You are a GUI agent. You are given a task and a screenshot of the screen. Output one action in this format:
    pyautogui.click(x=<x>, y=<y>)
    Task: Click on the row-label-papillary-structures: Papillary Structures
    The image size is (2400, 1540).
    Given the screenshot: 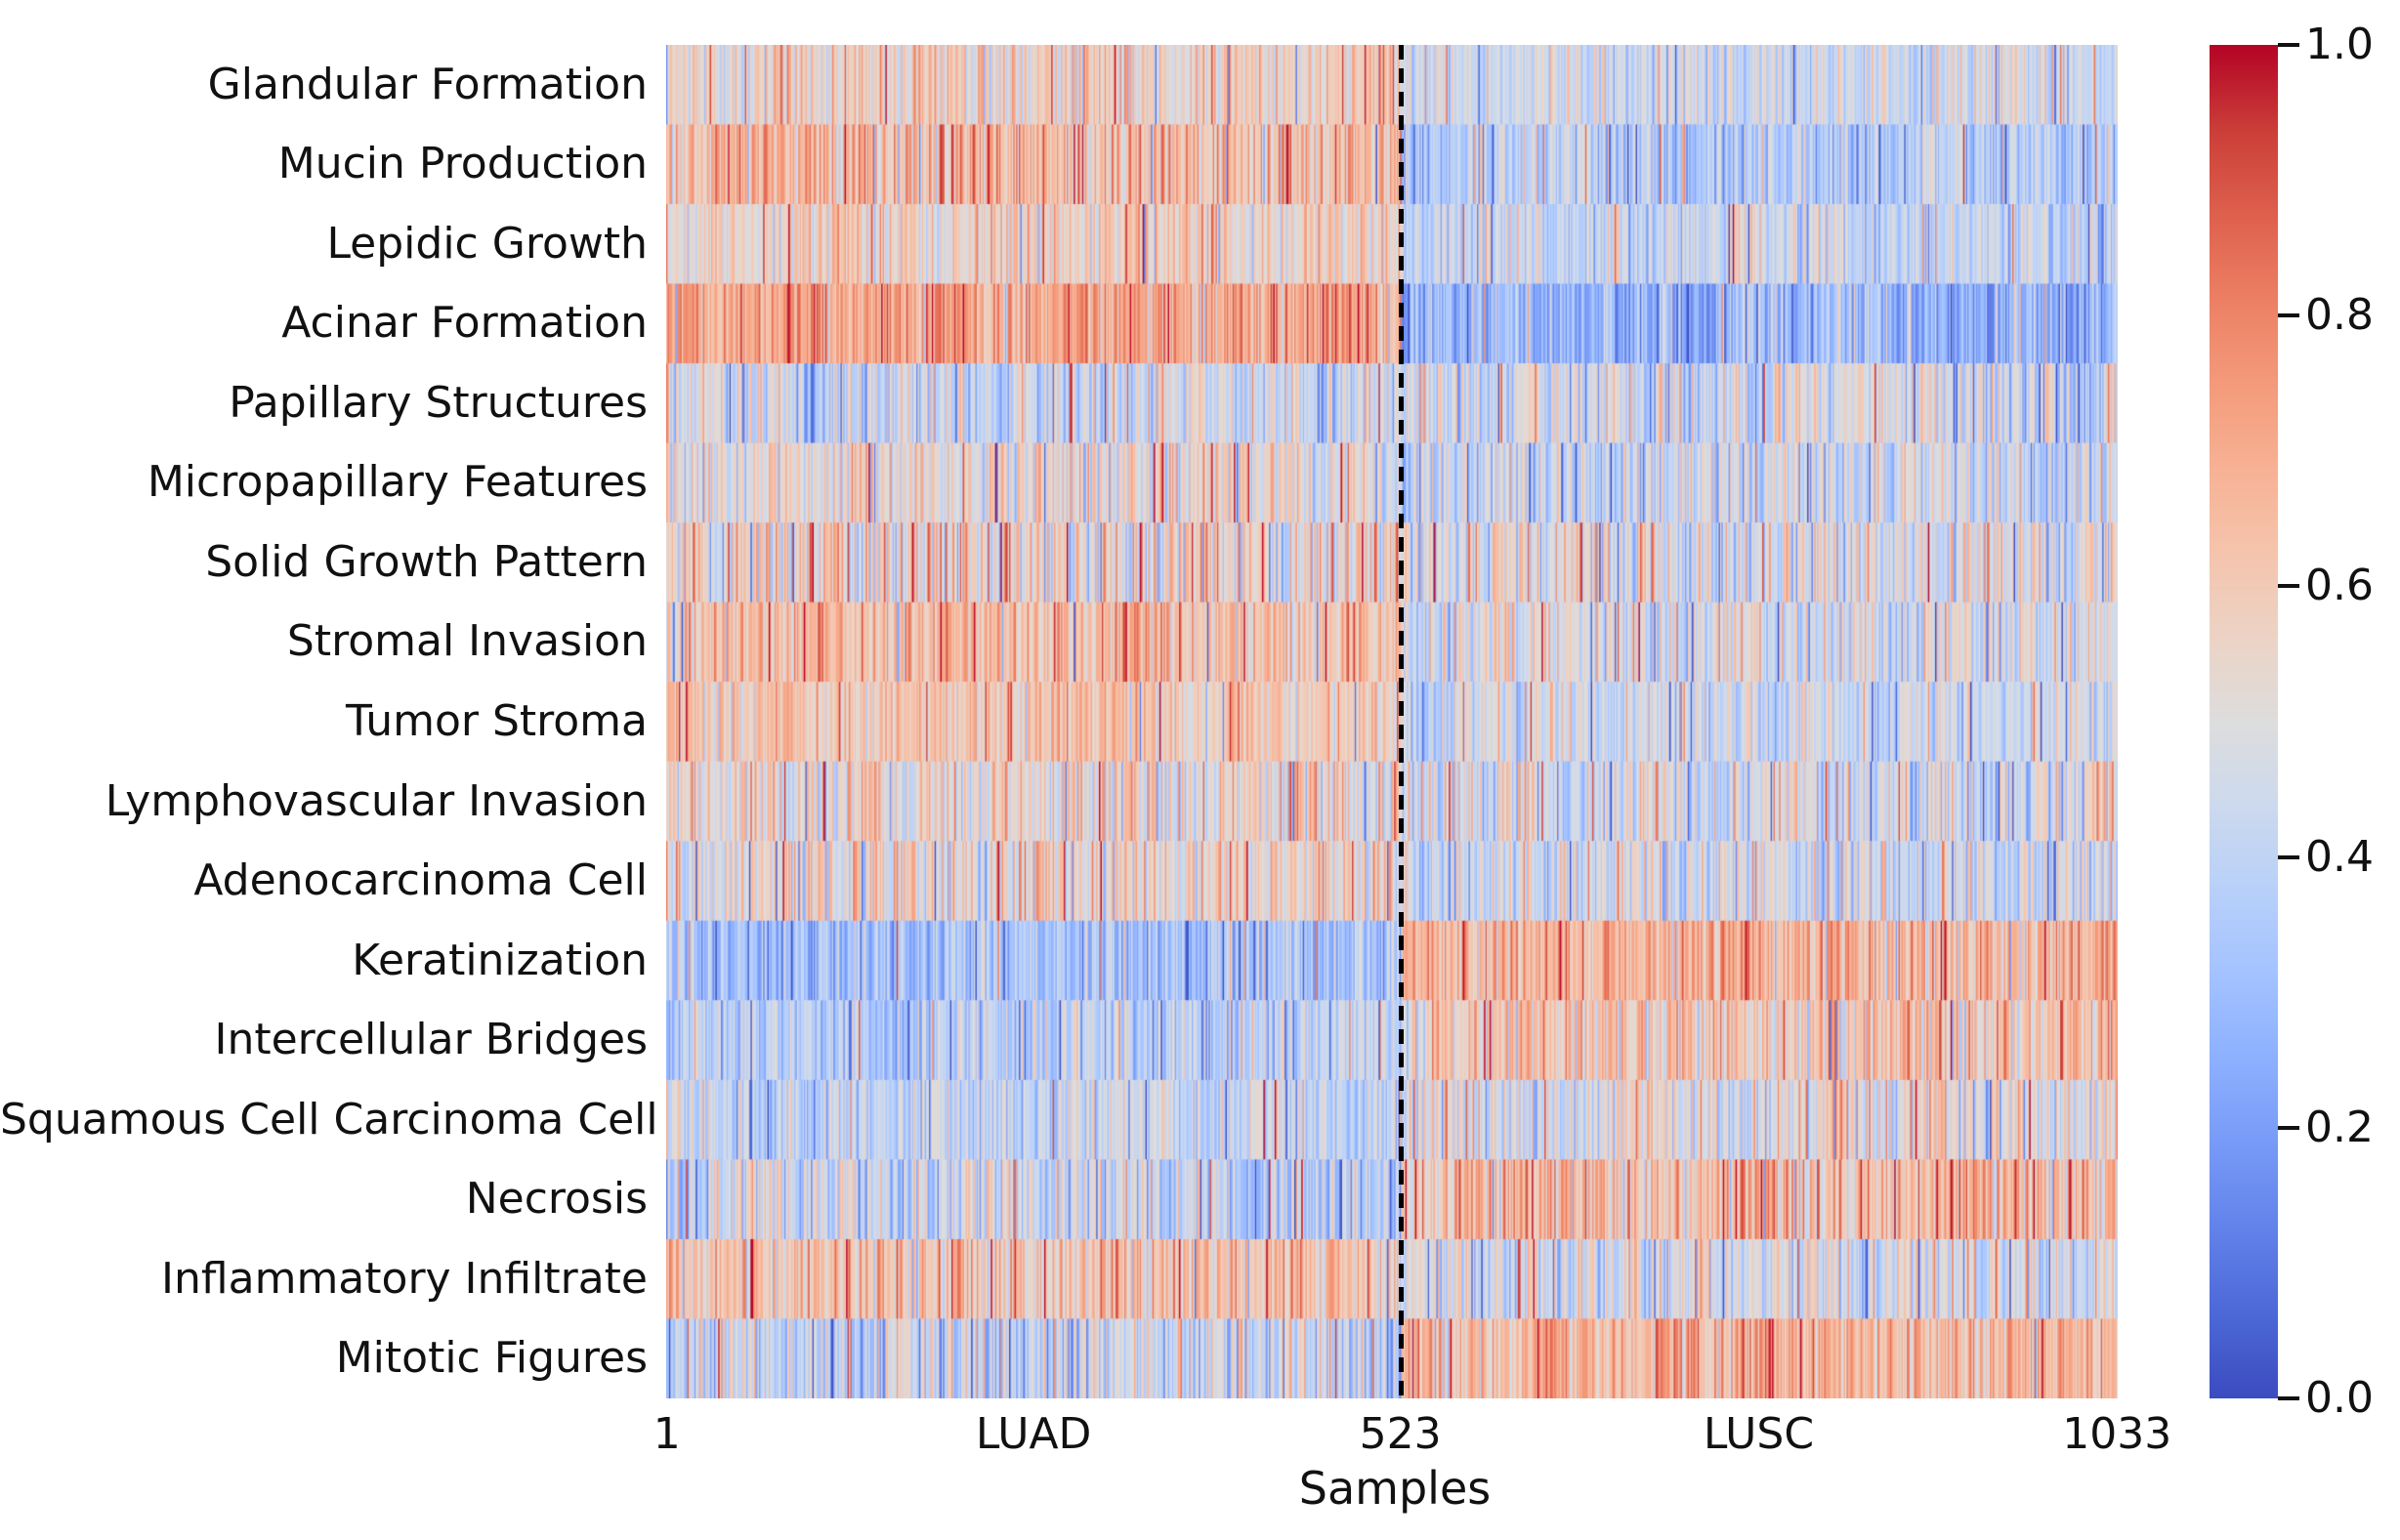 What is the action you would take?
    pyautogui.click(x=438, y=402)
    